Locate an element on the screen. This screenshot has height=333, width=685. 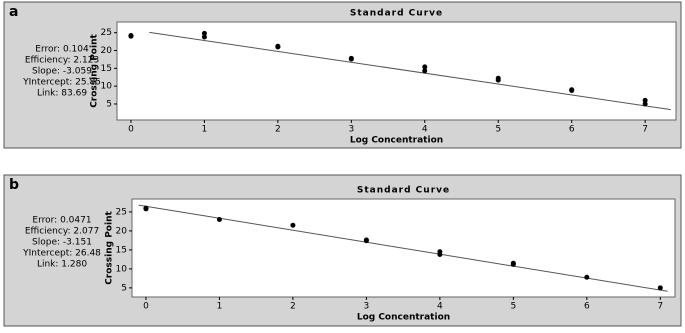
stat-text: Error: 0.104 is located at coordinates (62, 50).